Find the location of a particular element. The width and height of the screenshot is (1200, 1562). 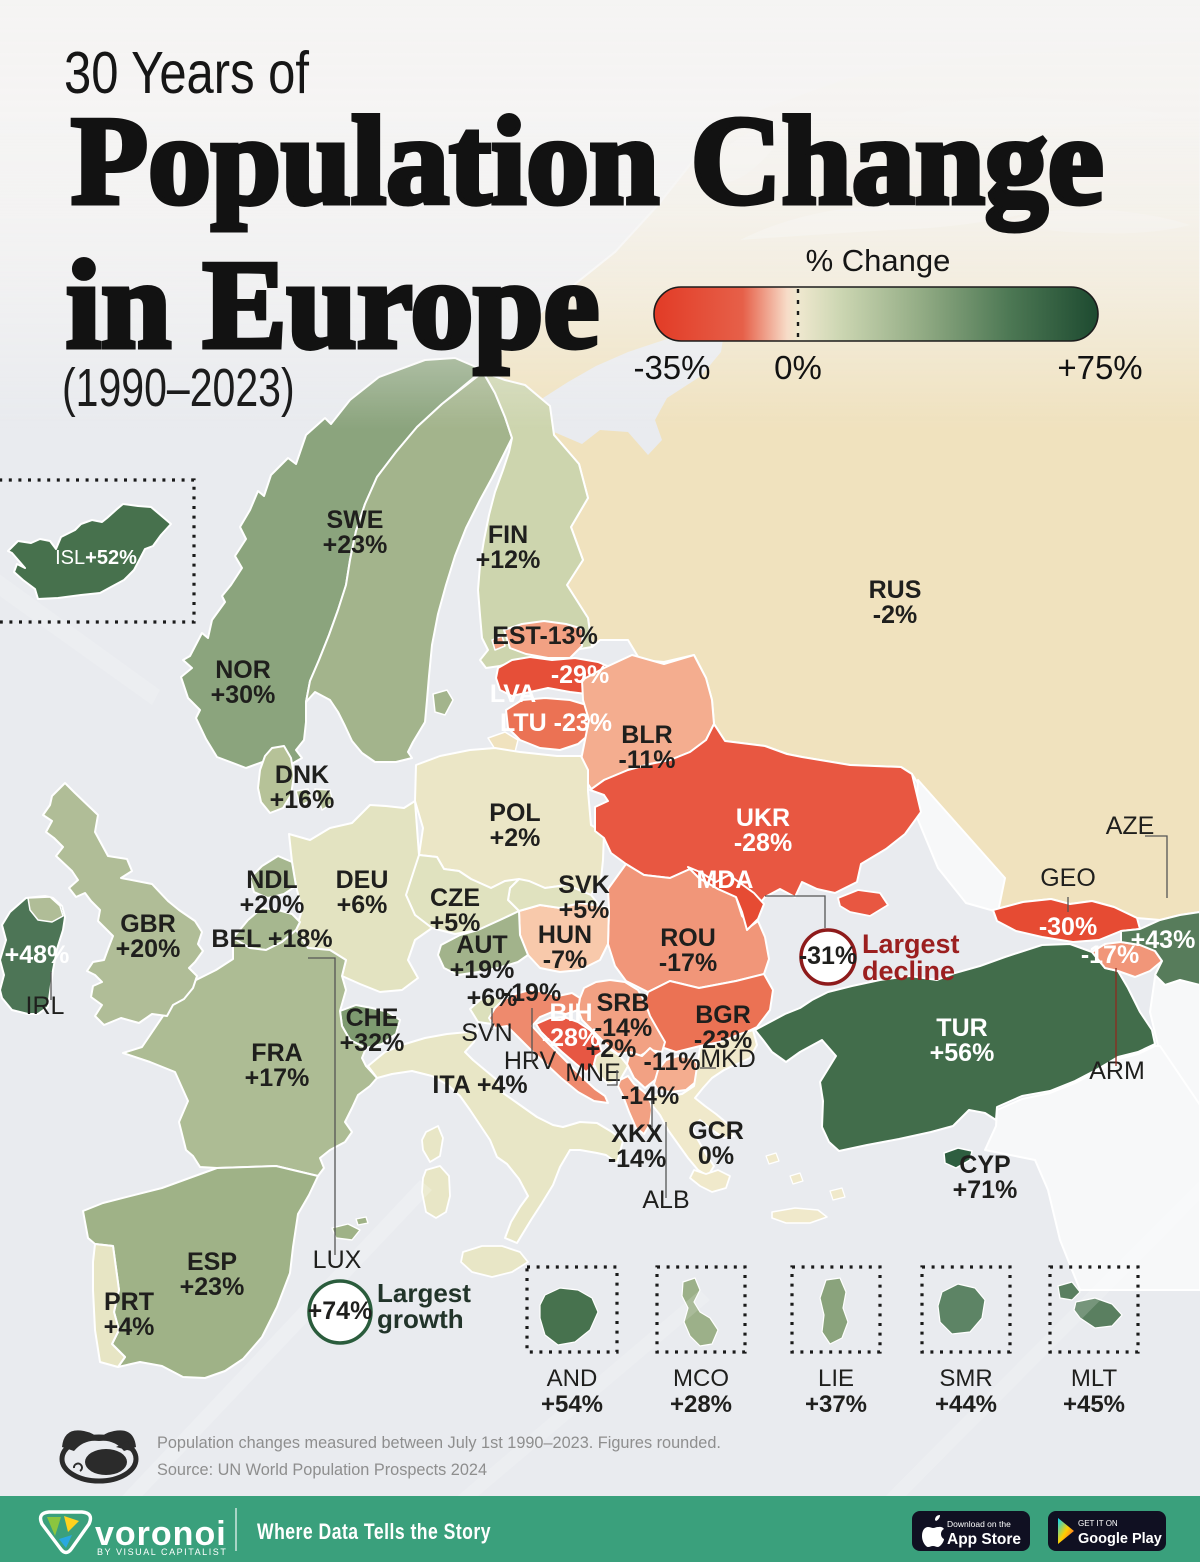

svg-text: +56% is located at coordinates (962, 1053).